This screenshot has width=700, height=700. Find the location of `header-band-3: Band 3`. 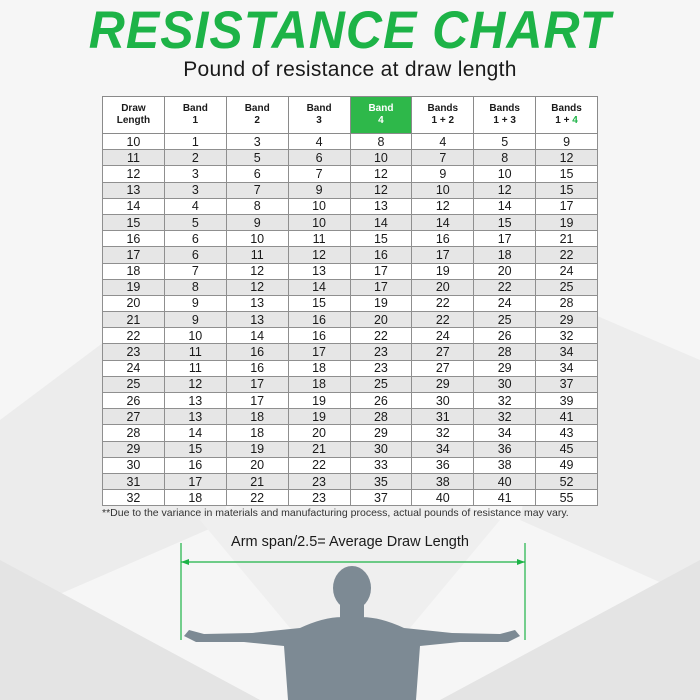

header-band-3: Band 3 is located at coordinates (319, 115).